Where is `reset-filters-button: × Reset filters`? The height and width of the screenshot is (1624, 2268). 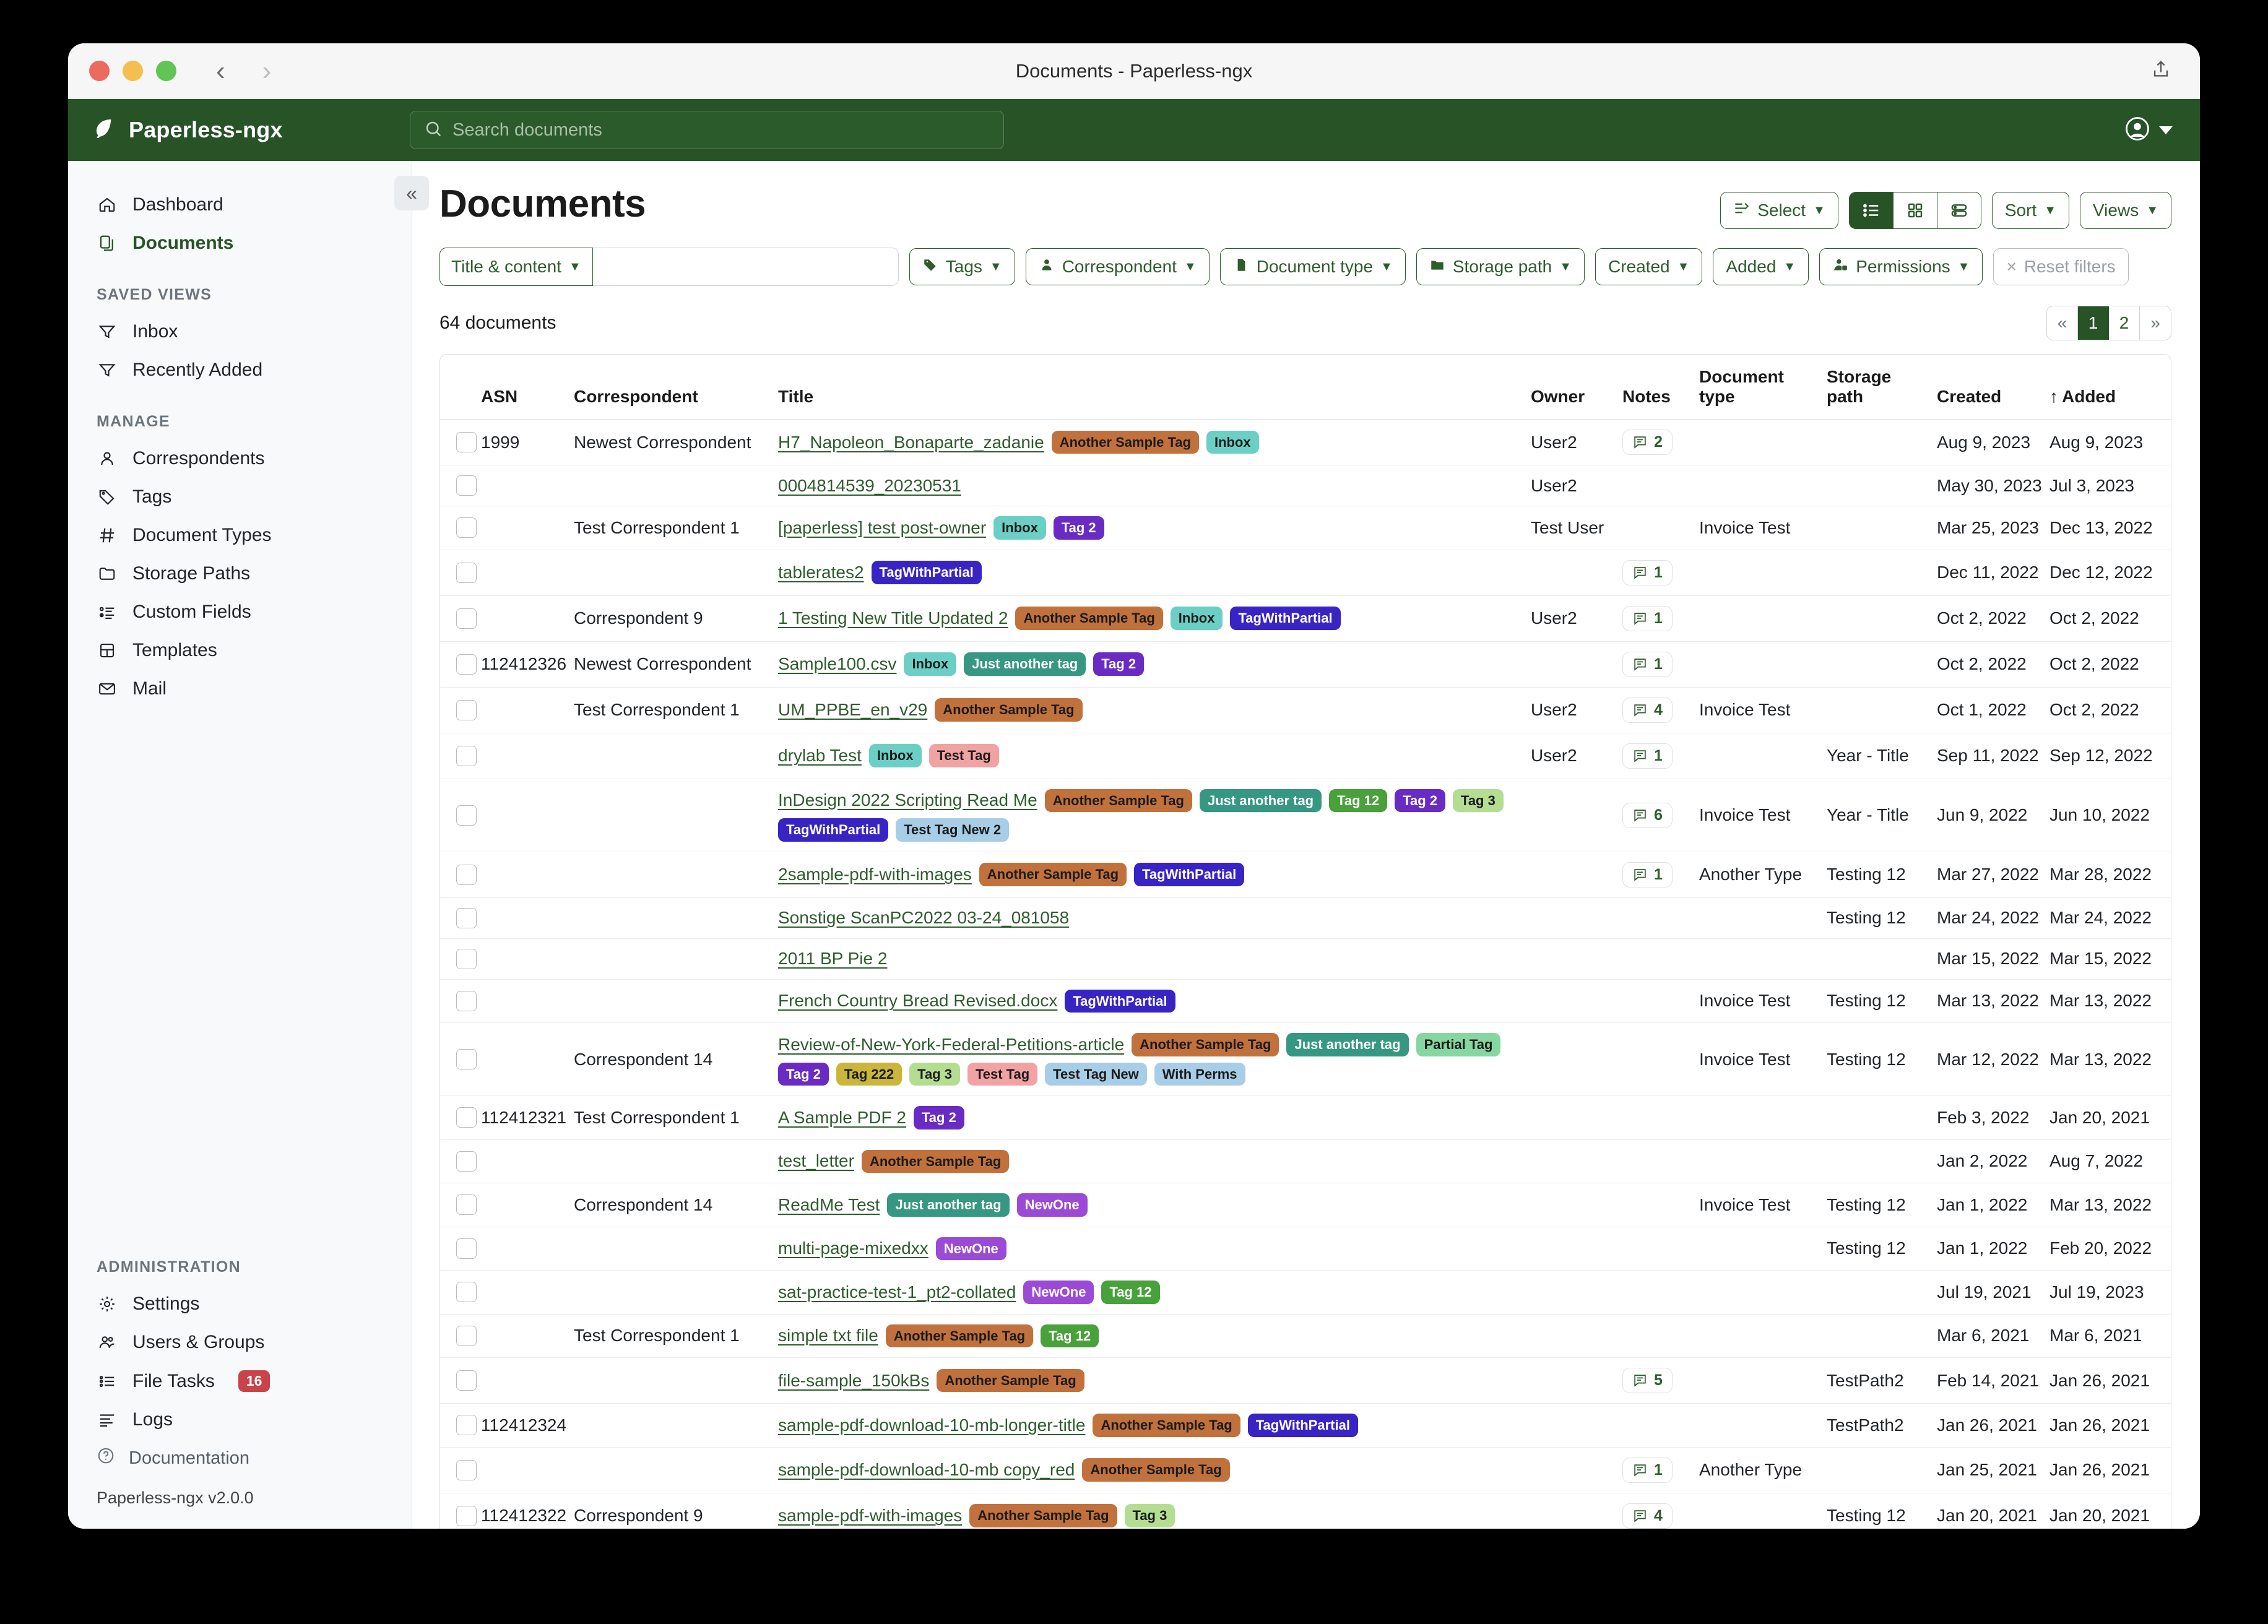
reset-filters-button: × Reset filters is located at coordinates (2061, 266).